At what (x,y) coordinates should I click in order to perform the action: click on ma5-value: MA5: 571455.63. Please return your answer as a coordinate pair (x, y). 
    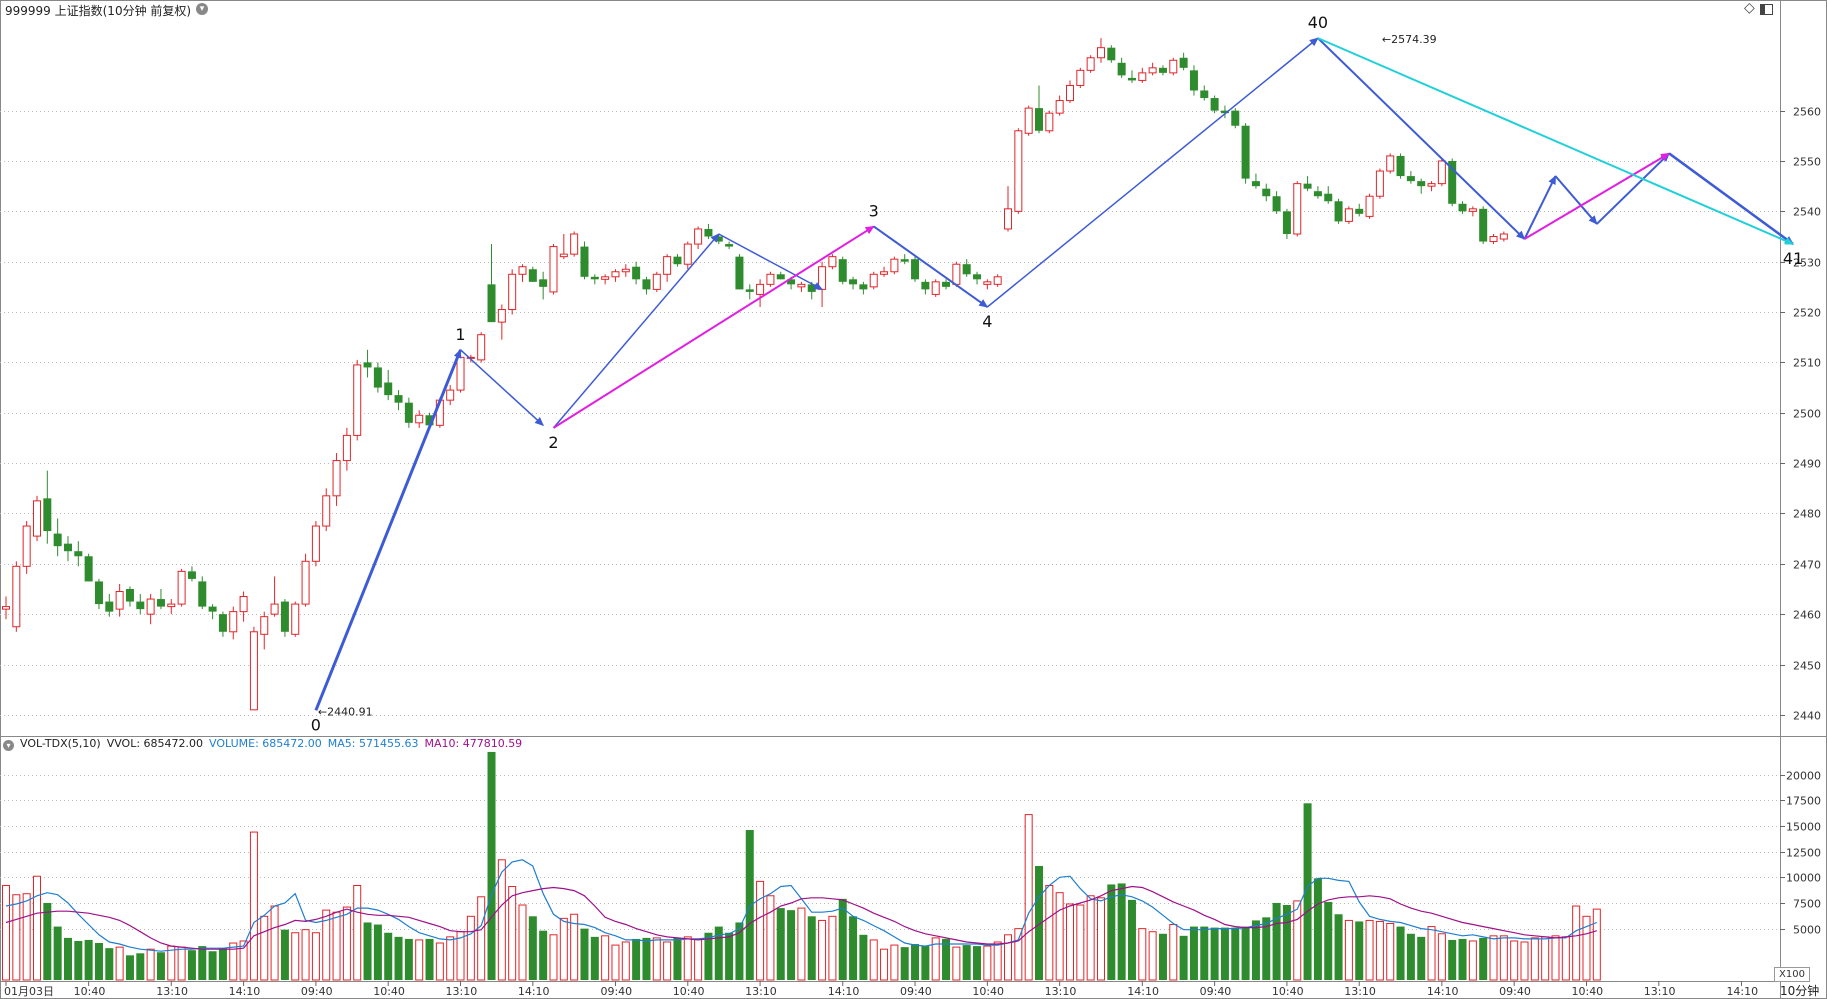
    Looking at the image, I should click on (373, 743).